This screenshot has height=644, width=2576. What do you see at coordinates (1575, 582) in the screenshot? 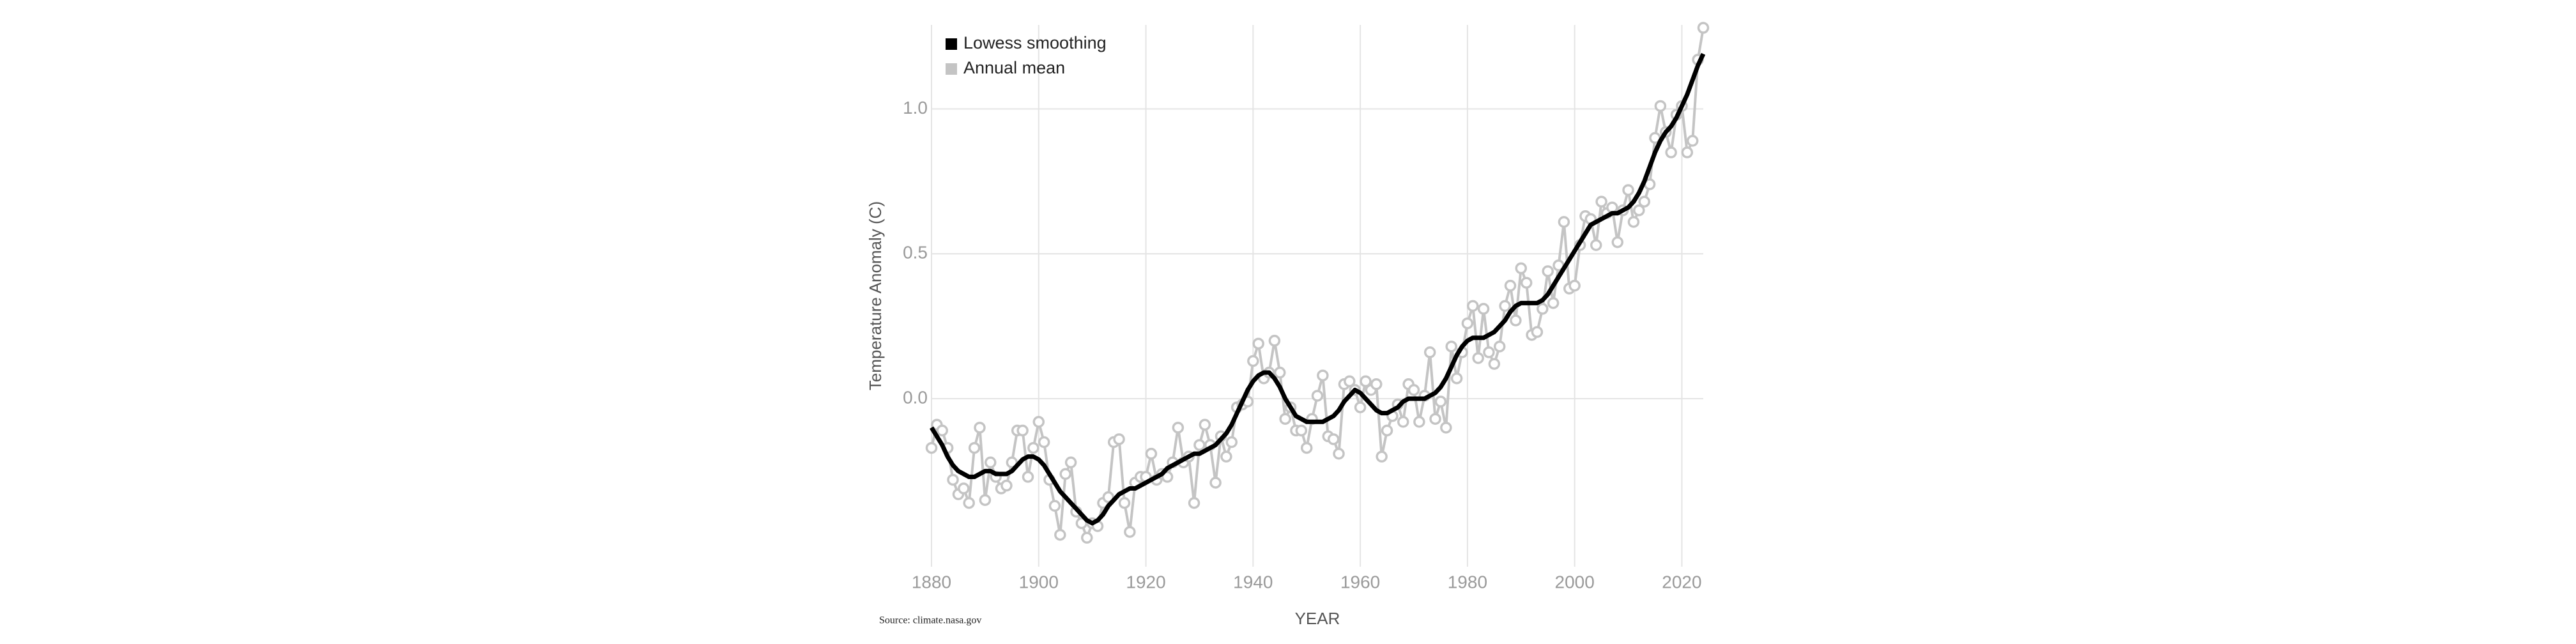
I see `x-tick-label: 2000` at bounding box center [1575, 582].